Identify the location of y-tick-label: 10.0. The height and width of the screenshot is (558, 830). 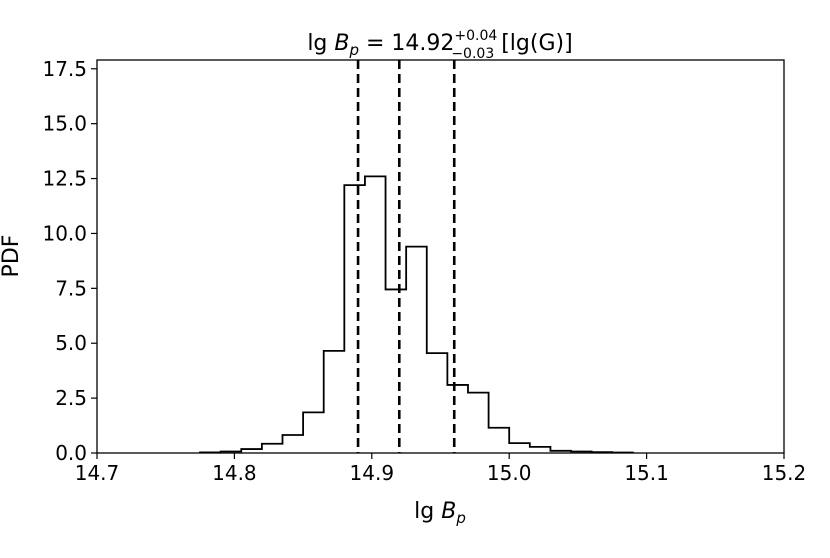
(64, 233).